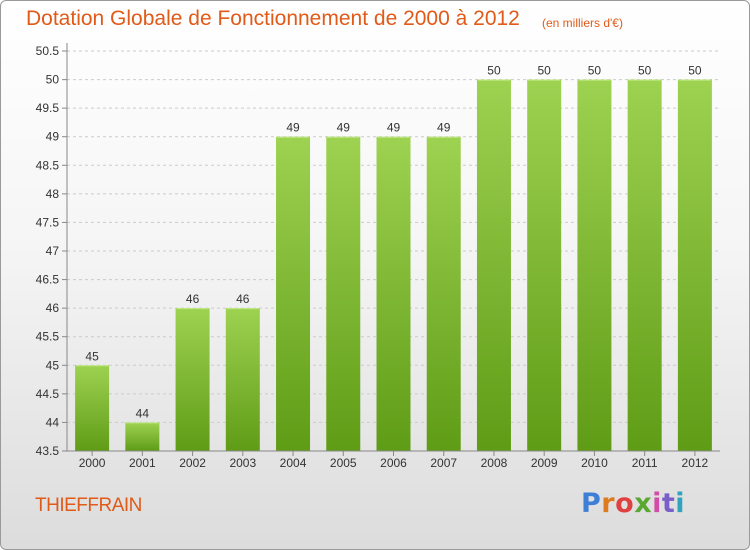  What do you see at coordinates (192, 463) in the screenshot?
I see `x-tick-label: 2002` at bounding box center [192, 463].